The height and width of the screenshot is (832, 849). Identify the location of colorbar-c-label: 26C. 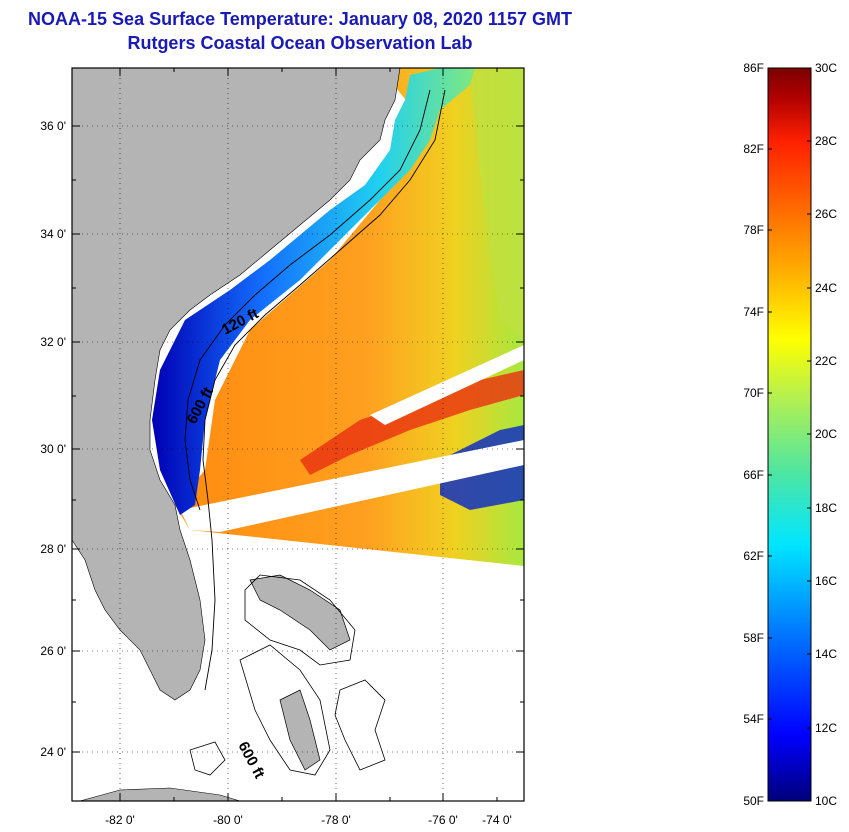
(826, 214).